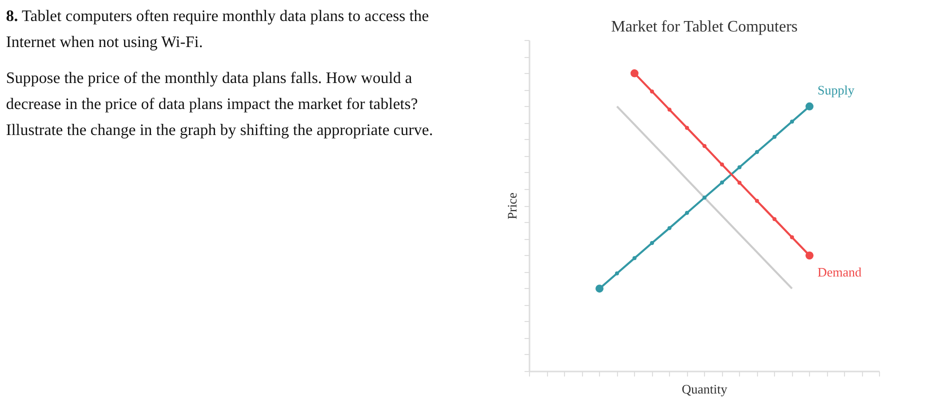 The height and width of the screenshot is (419, 937). I want to click on series-label: Demand, so click(840, 272).